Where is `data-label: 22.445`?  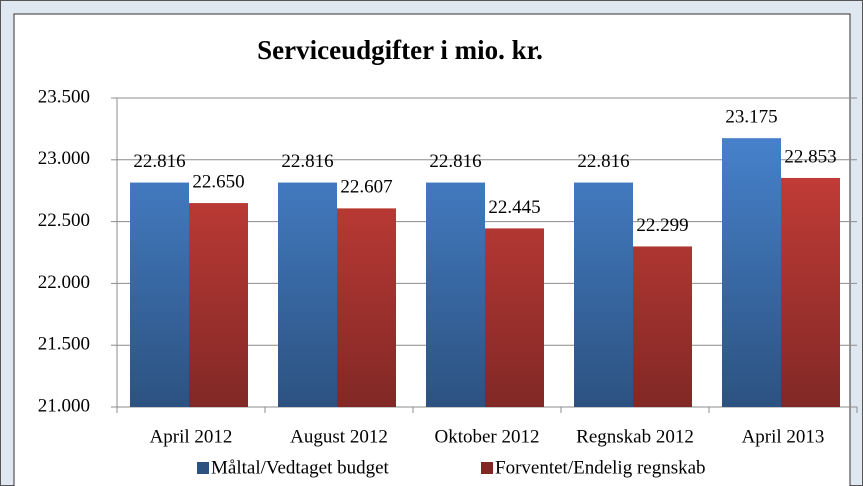 data-label: 22.445 is located at coordinates (514, 207).